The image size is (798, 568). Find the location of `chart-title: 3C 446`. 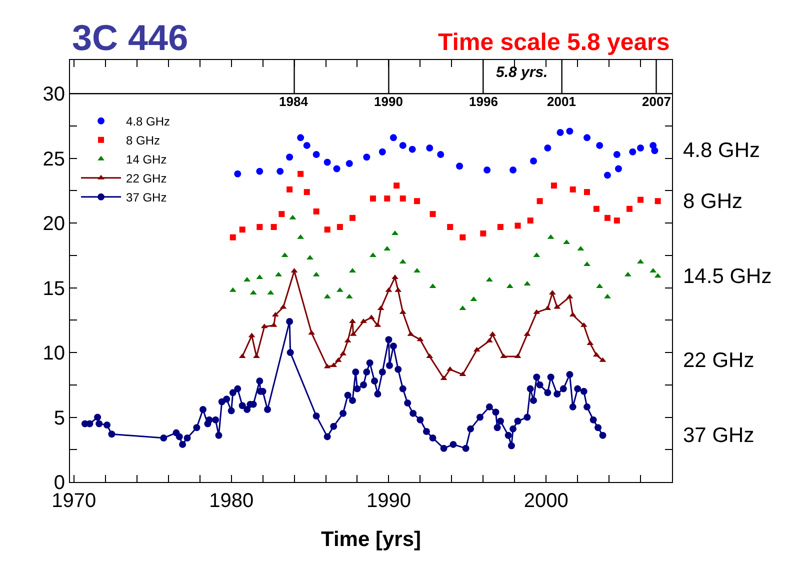

chart-title: 3C 446 is located at coordinates (130, 37).